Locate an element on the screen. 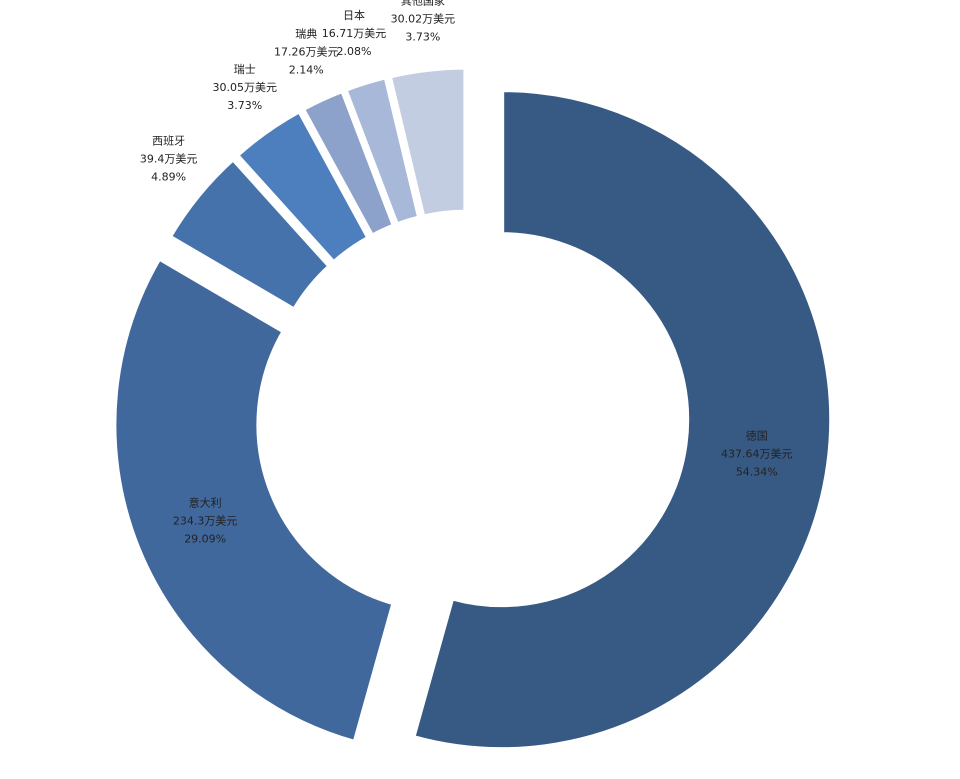  slice-category-label: 西班牙 is located at coordinates (168, 140).